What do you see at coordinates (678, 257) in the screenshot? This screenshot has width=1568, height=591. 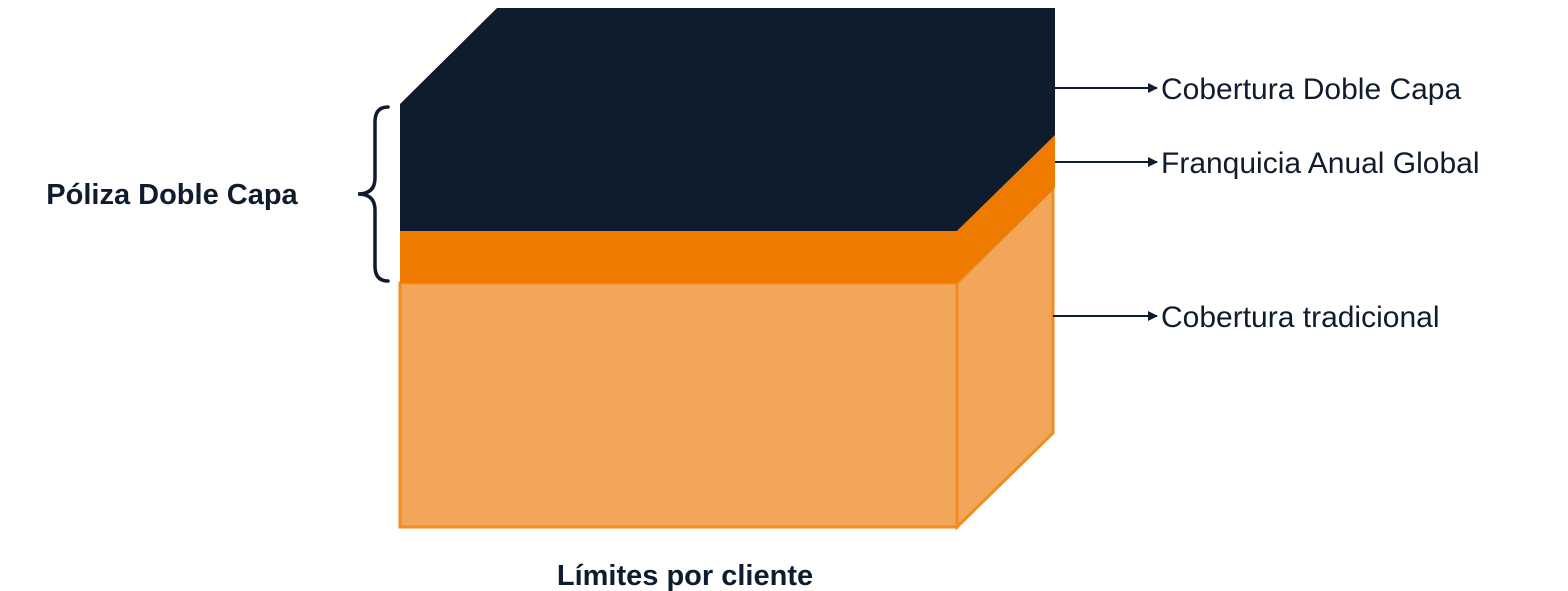 I see `deductible-band-front` at bounding box center [678, 257].